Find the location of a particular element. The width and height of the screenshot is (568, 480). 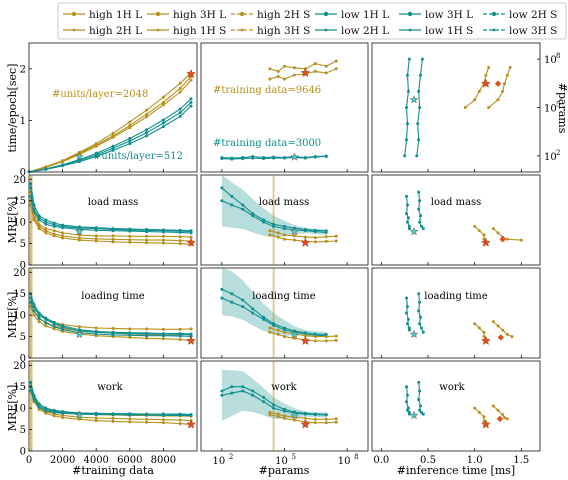

panel-1-0: 0 5 10 15 20 is located at coordinates (105, 223).